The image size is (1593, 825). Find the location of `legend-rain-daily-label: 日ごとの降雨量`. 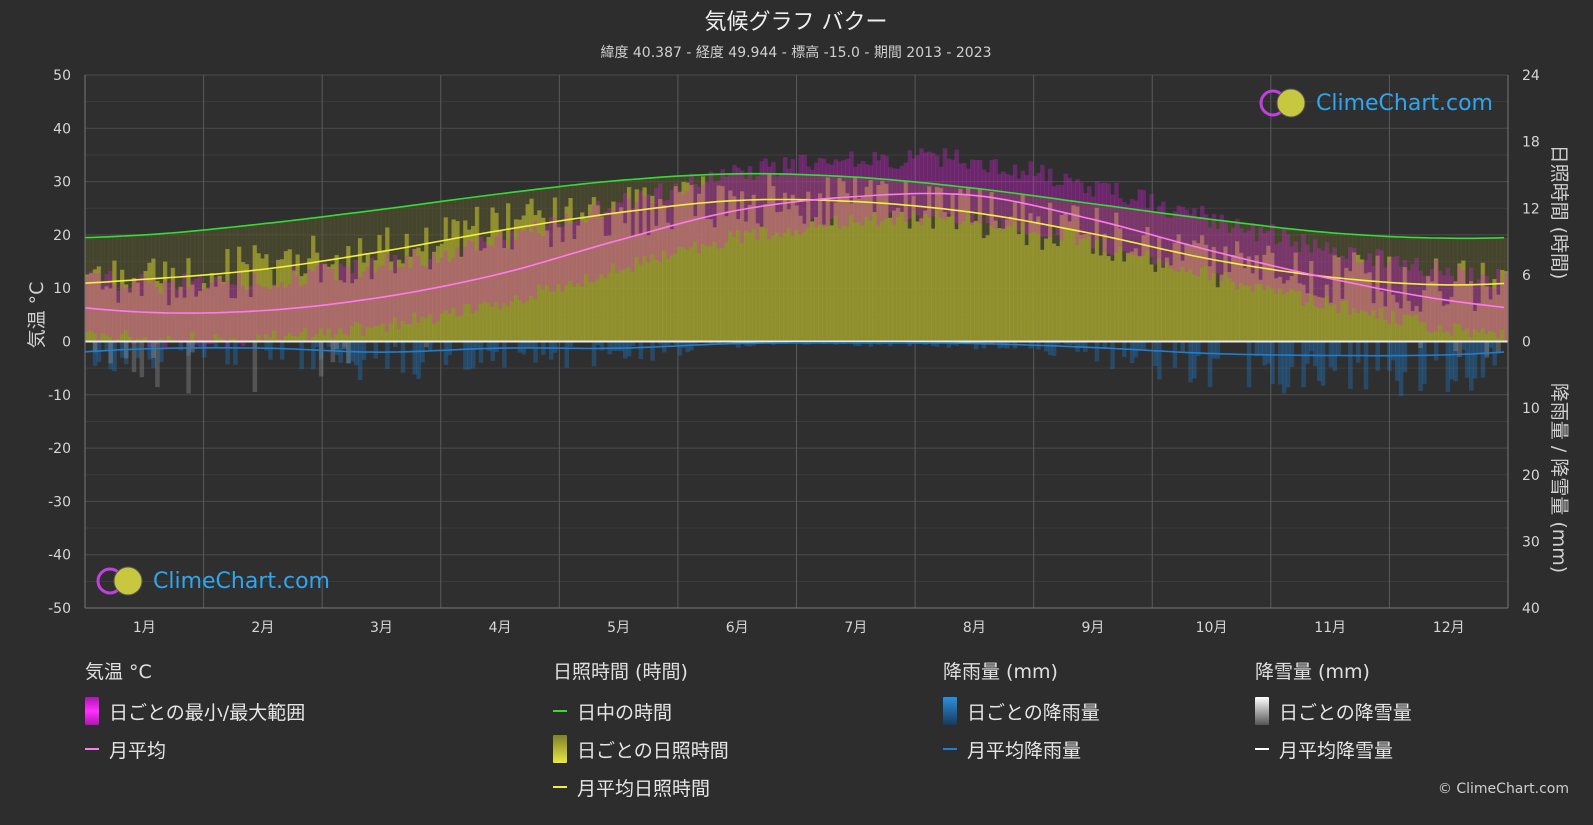

legend-rain-daily-label: 日ごとの降雨量 is located at coordinates (1033, 712).